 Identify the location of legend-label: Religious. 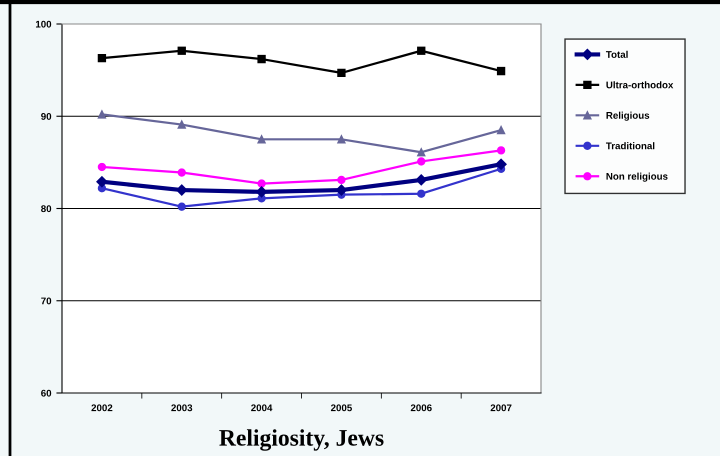
(628, 116).